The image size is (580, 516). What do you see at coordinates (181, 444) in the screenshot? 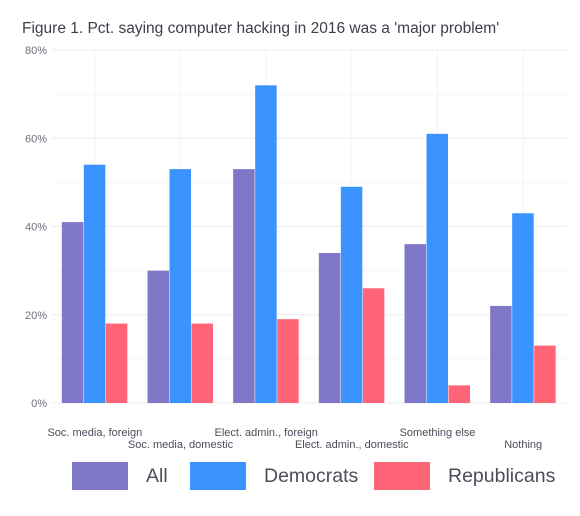
I see `x-tick-label: Soc. media, domestic` at bounding box center [181, 444].